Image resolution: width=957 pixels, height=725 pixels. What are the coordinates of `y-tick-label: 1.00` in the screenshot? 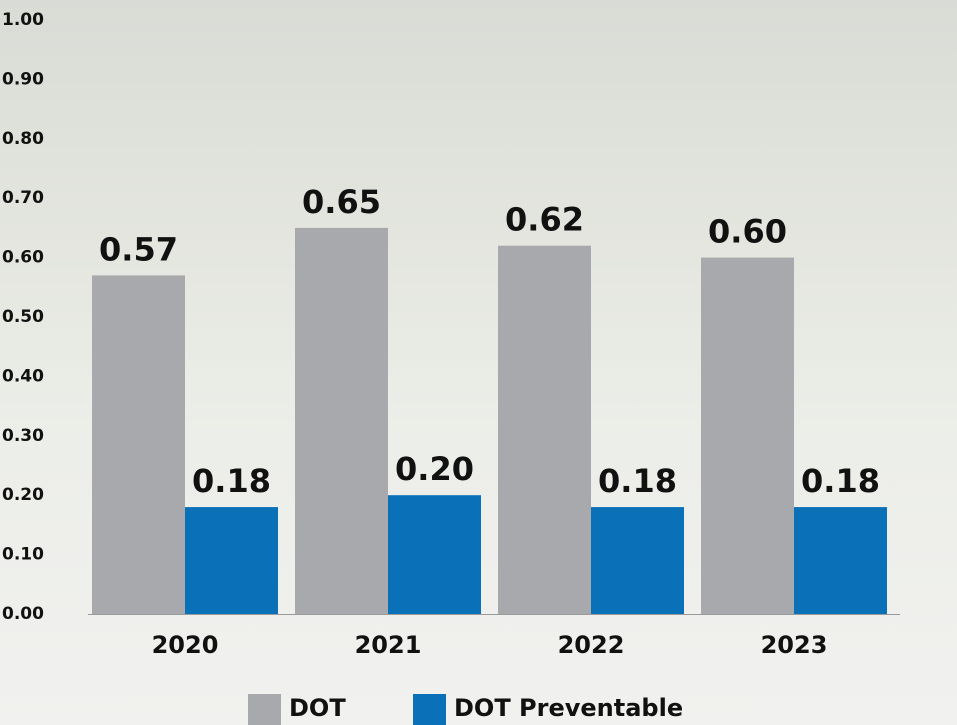 It's located at (23, 20).